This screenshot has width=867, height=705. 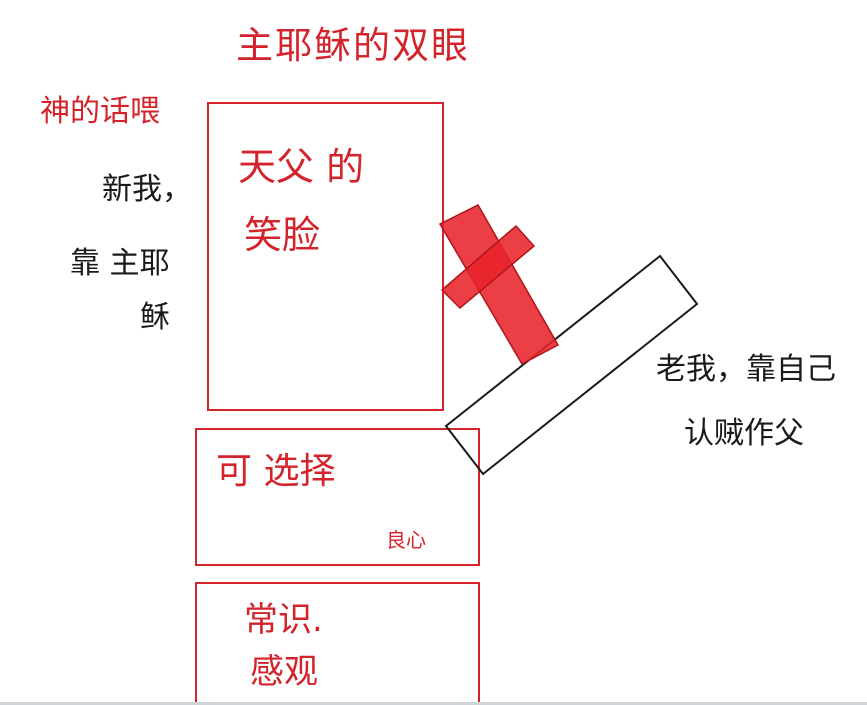 What do you see at coordinates (283, 620) in the screenshot?
I see `box-common-sense-line1: 常识.` at bounding box center [283, 620].